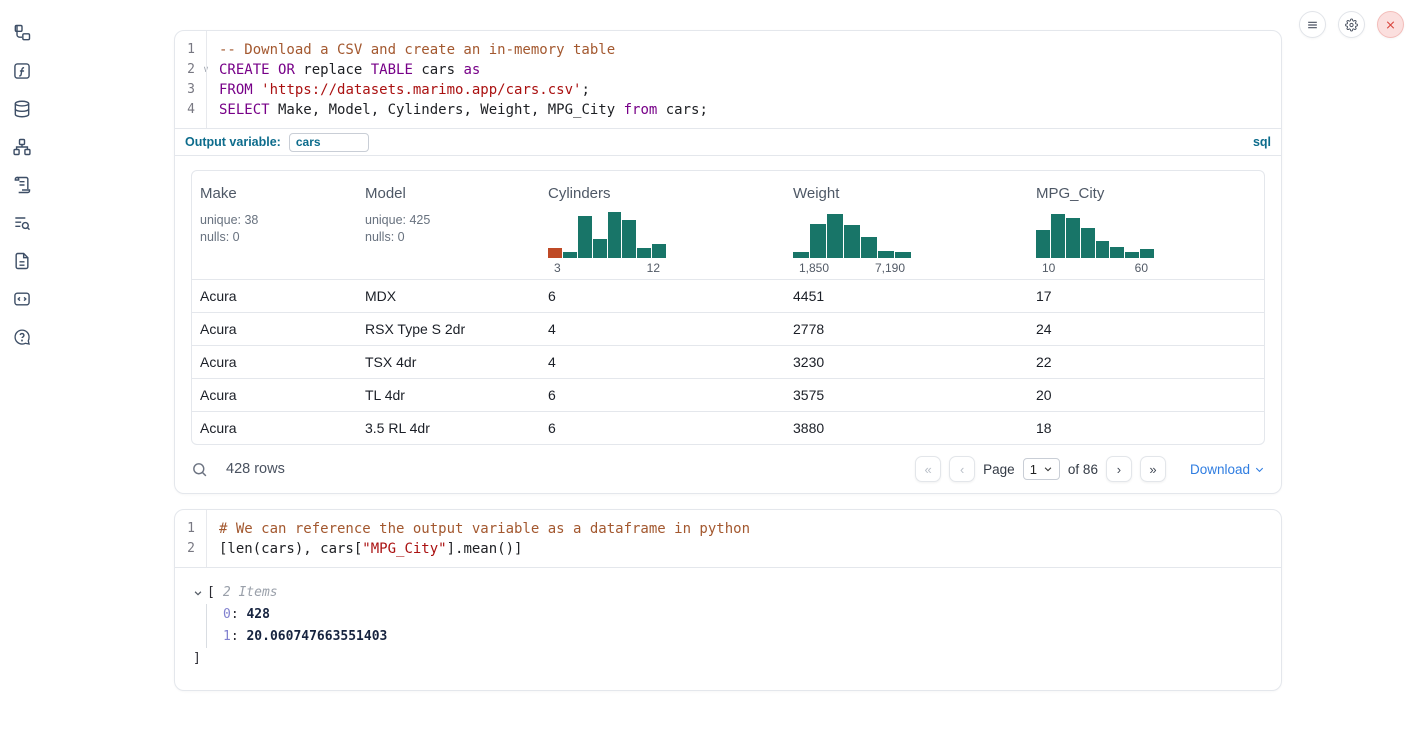 The height and width of the screenshot is (729, 1408). I want to click on histogram: 10 60, so click(1095, 243).